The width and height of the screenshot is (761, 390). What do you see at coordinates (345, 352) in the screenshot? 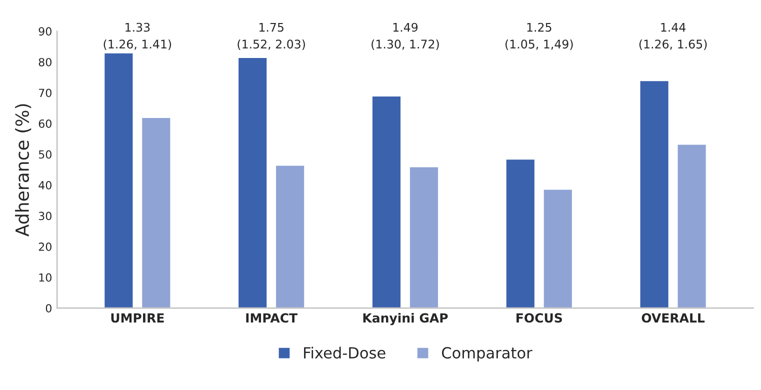
I see `legend-label: Fixed-Dose` at bounding box center [345, 352].